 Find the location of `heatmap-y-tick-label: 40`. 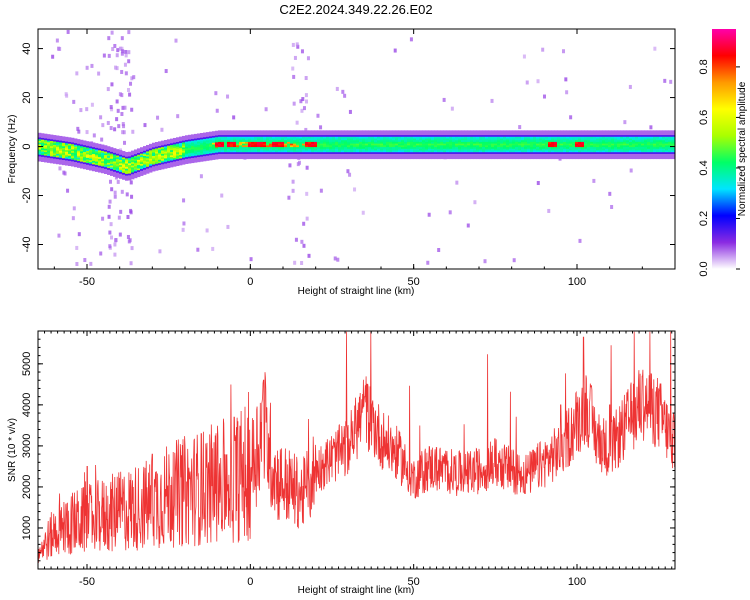

heatmap-y-tick-label: 40 is located at coordinates (27, 48).